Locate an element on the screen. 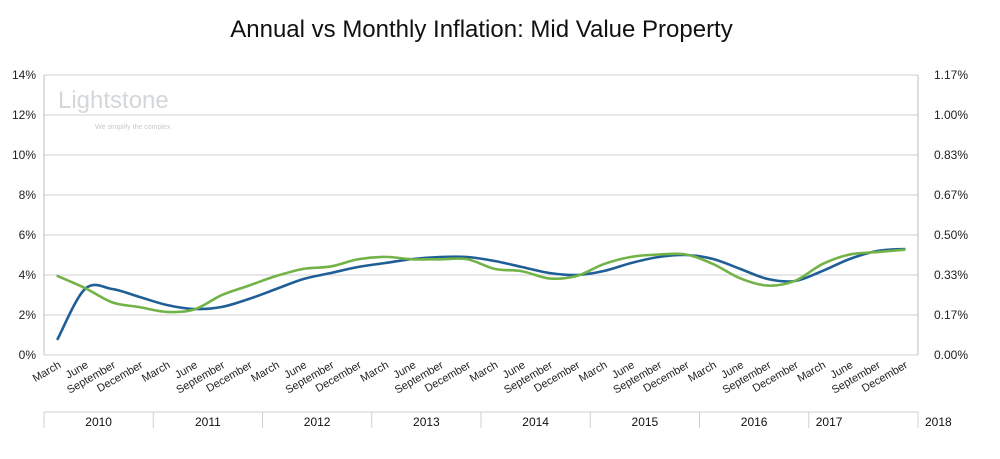 Image resolution: width=1000 pixels, height=459 pixels. right-tick-label: 0.33% is located at coordinates (951, 275).